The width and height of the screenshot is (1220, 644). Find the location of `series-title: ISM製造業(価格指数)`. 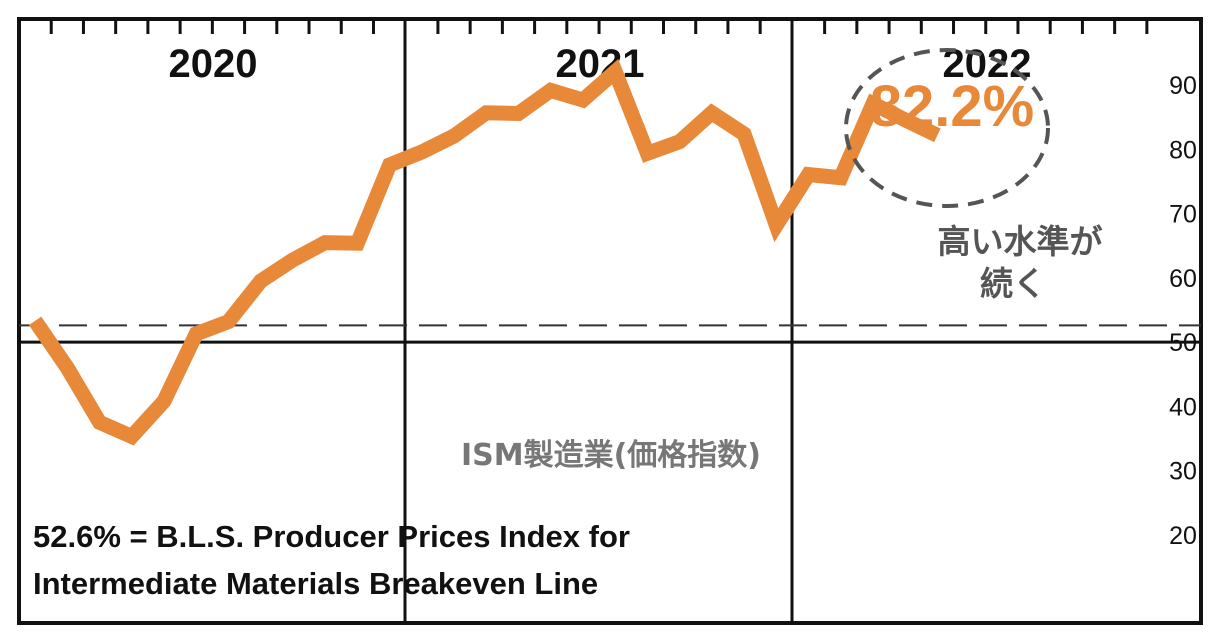

series-title: ISM製造業(価格指数) is located at coordinates (611, 455).